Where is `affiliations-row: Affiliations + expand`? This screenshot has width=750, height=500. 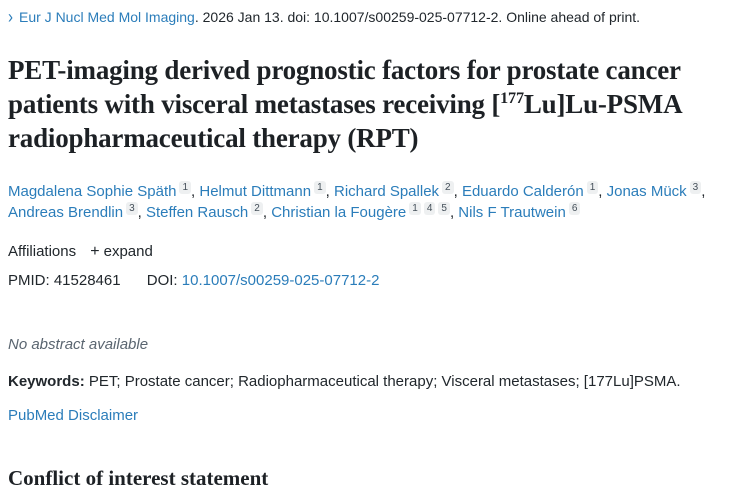
affiliations-row: Affiliations + expand is located at coordinates (374, 252).